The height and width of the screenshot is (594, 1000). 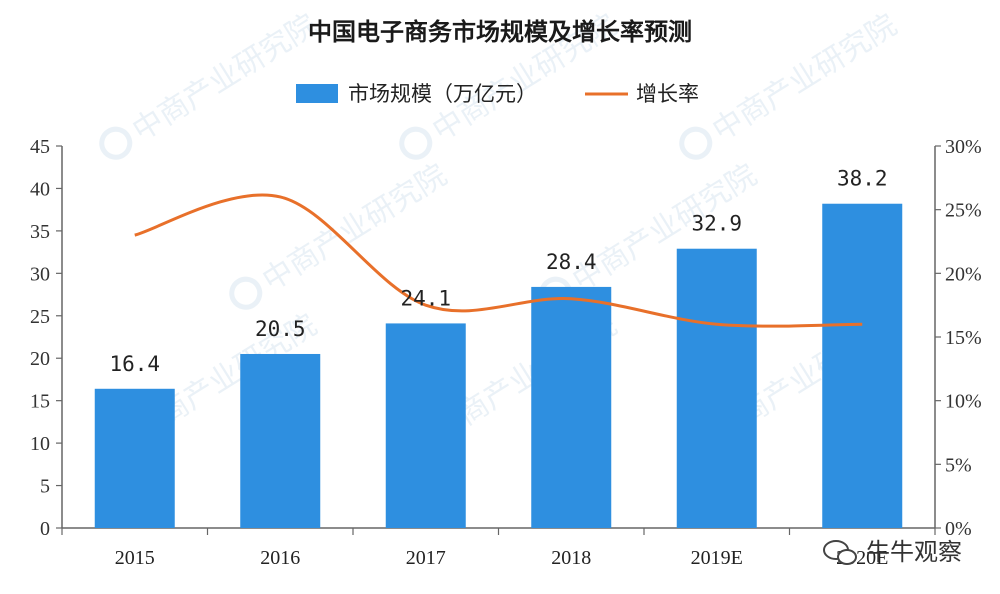 I want to click on y-left-tick-label: 5, so click(x=45, y=487).